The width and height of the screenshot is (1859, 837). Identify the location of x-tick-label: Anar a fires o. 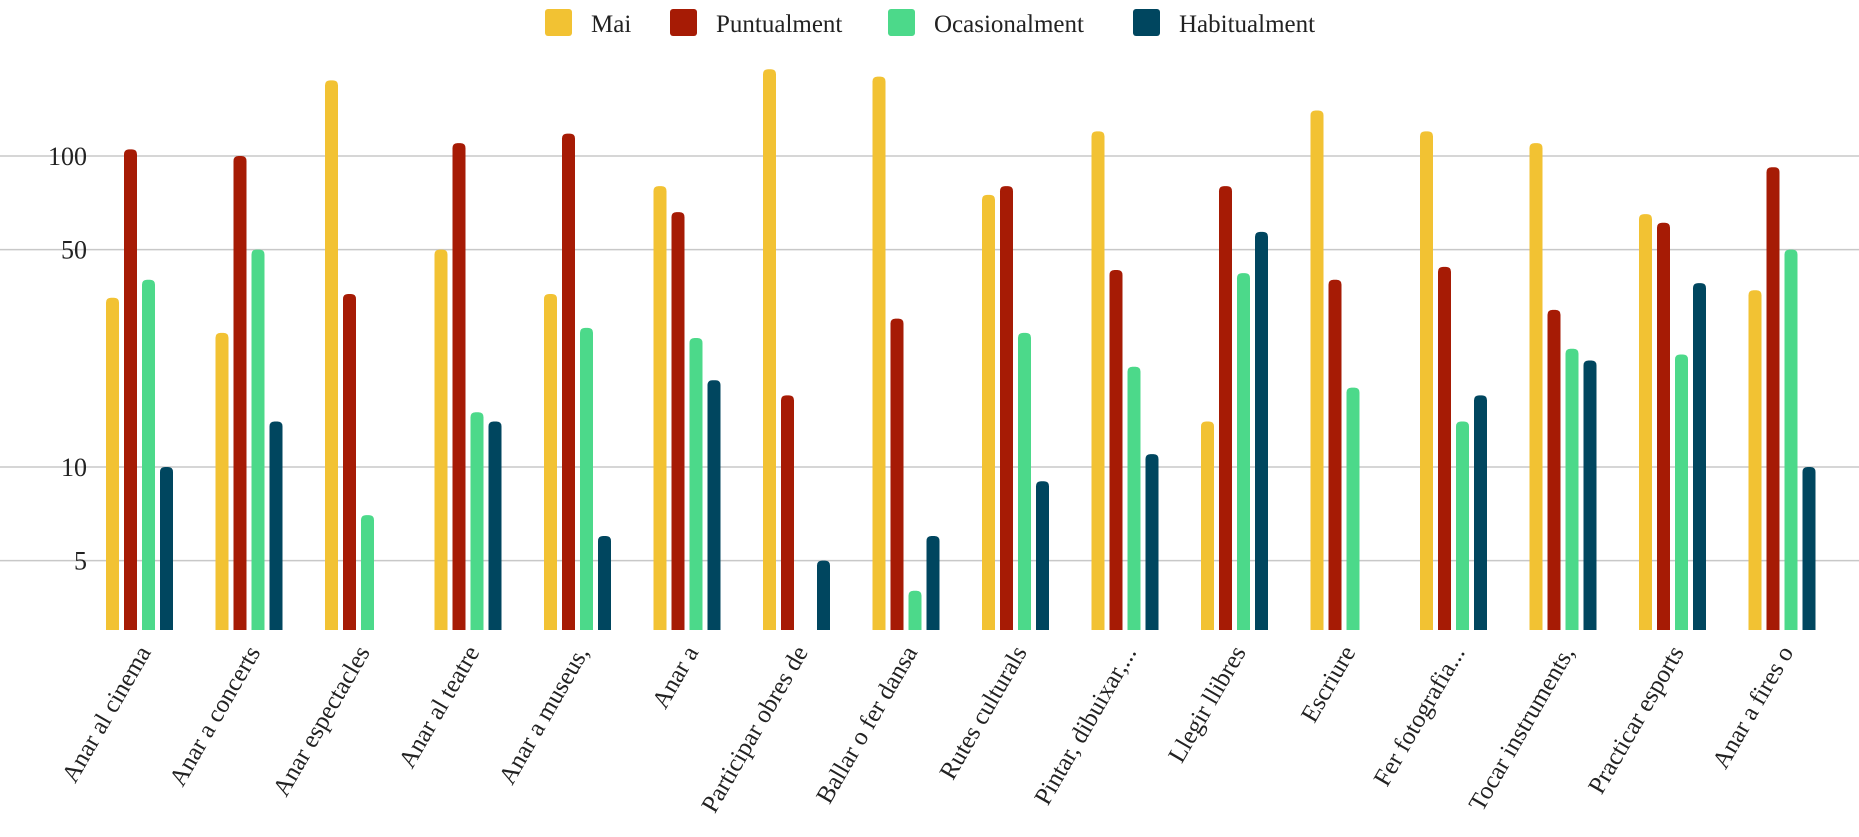
(1753, 708).